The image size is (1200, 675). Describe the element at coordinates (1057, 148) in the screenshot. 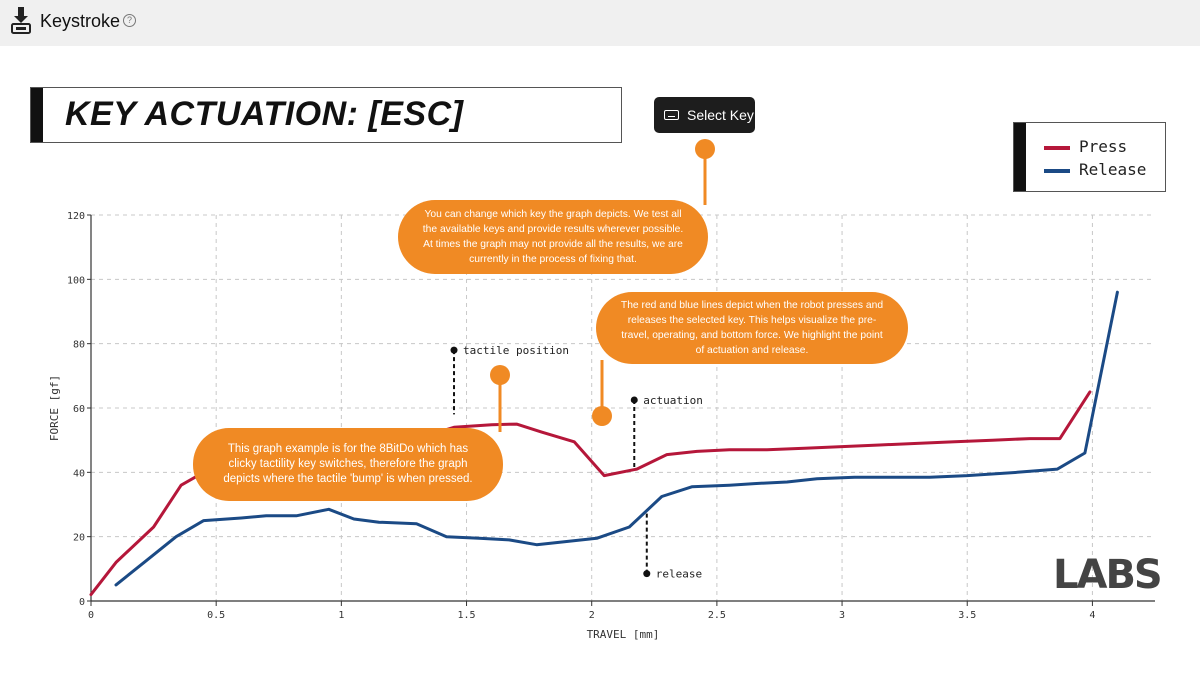

I see `legend-swatch-press` at that location.